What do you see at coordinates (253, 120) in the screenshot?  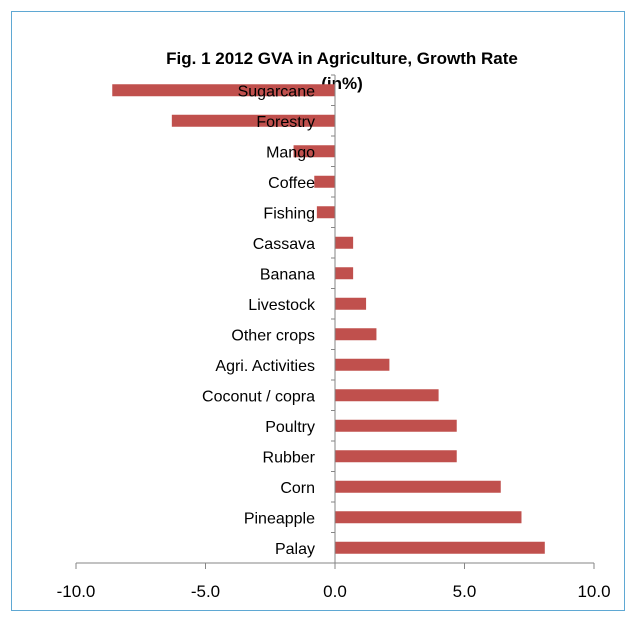 I see `bar-forestry` at bounding box center [253, 120].